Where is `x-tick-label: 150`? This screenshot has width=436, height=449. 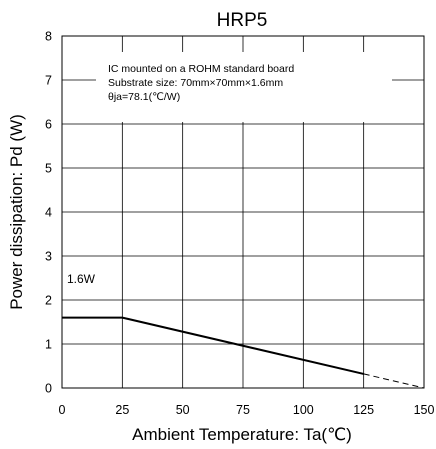
x-tick-label: 150 is located at coordinates (424, 410).